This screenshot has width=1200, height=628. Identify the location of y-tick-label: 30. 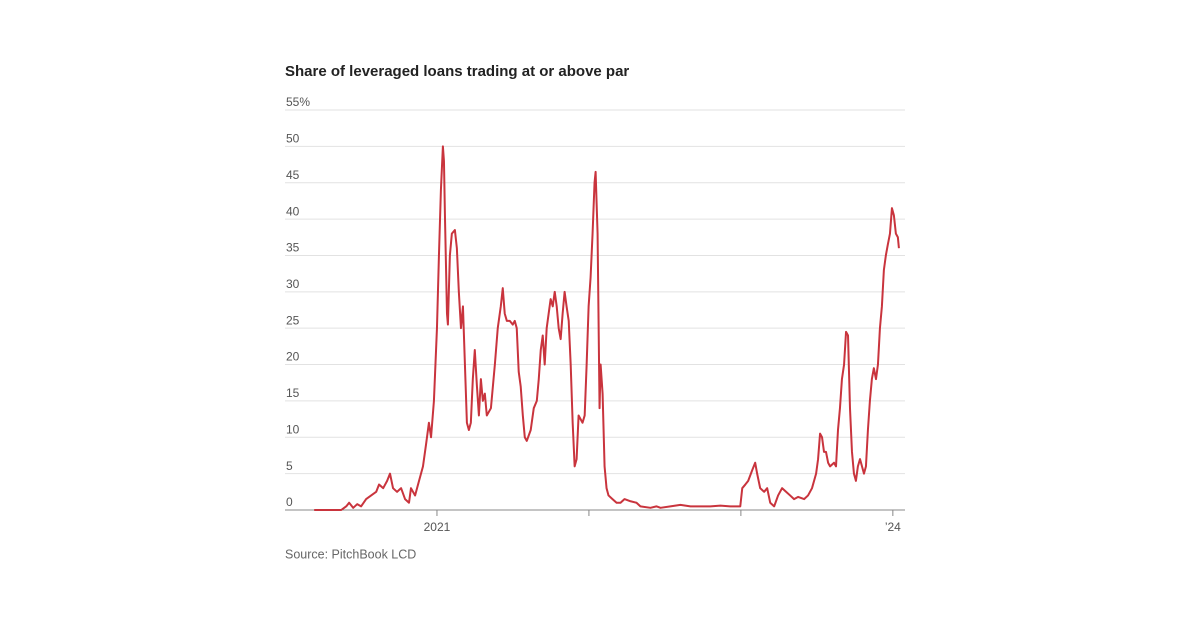
(293, 284).